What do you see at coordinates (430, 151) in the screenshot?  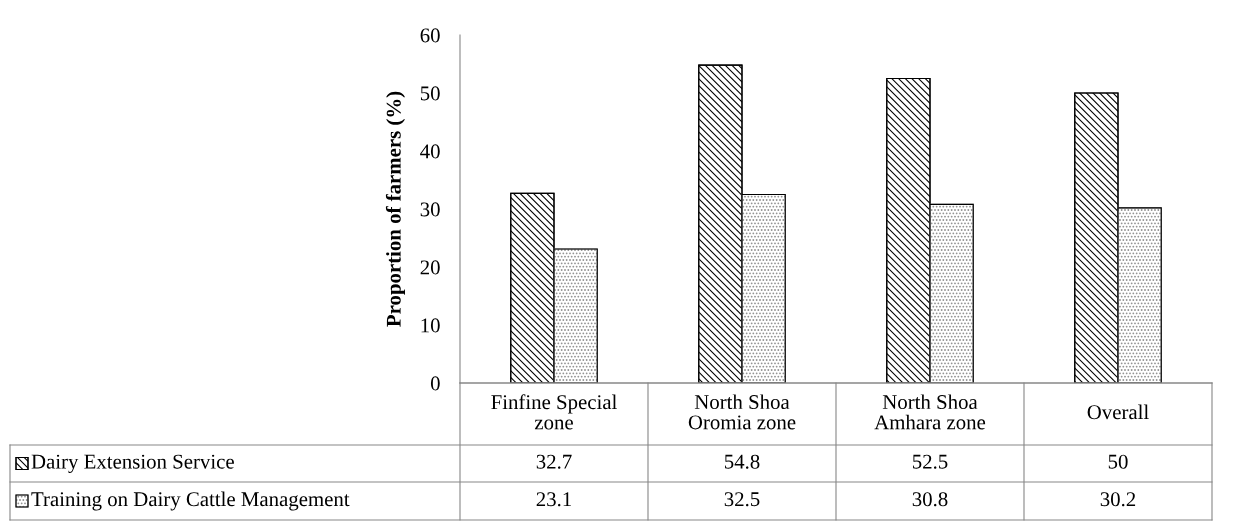 I see `y-tick-label: 40` at bounding box center [430, 151].